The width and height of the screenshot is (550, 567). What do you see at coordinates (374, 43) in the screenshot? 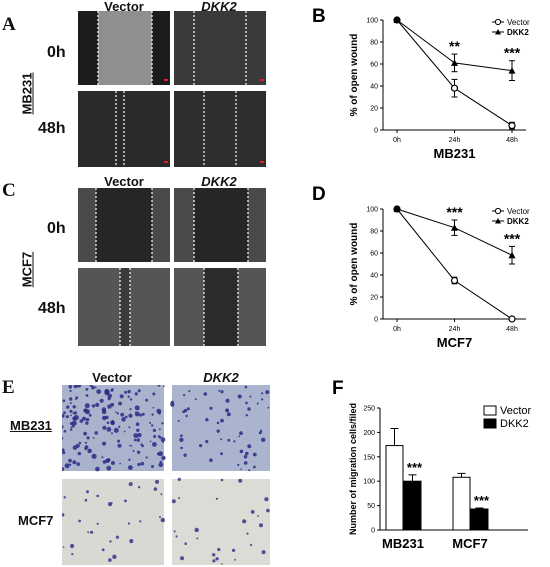
I see `y-tick-label: 80` at bounding box center [374, 43].